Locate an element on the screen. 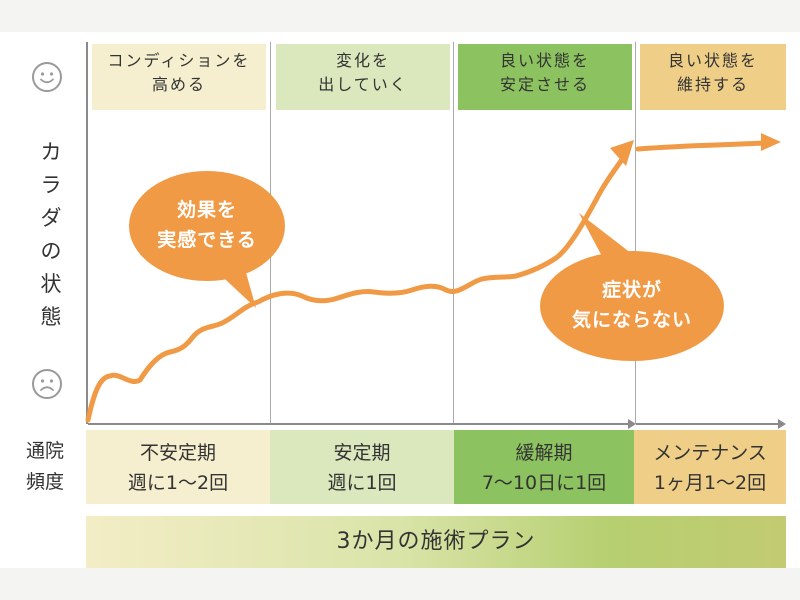  frequency-value: 1ヶ月1〜2回 is located at coordinates (710, 483).